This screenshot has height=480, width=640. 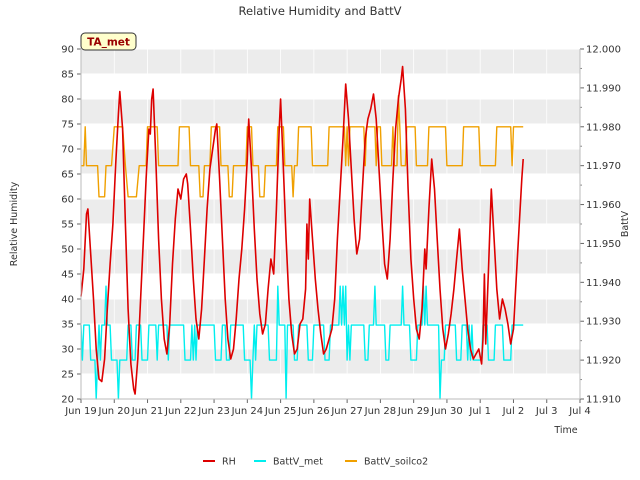 I want to click on y-tick-label: 20, so click(x=67, y=400).